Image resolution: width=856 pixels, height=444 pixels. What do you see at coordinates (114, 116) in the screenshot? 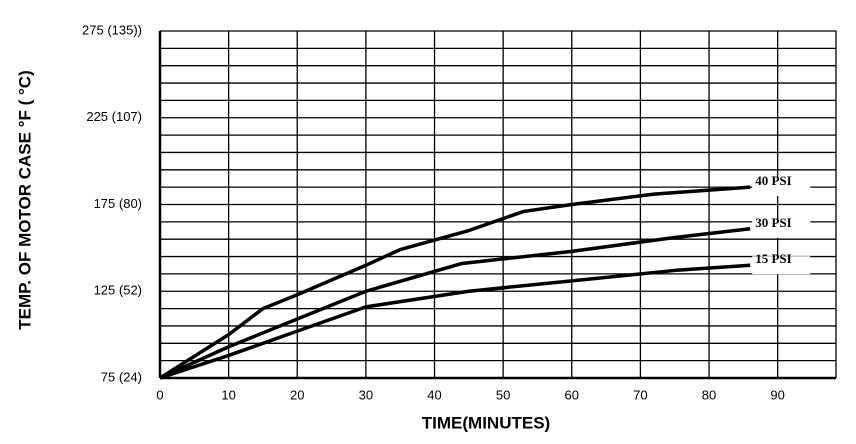
I see `y-tick-label: 225 (107)` at bounding box center [114, 116].